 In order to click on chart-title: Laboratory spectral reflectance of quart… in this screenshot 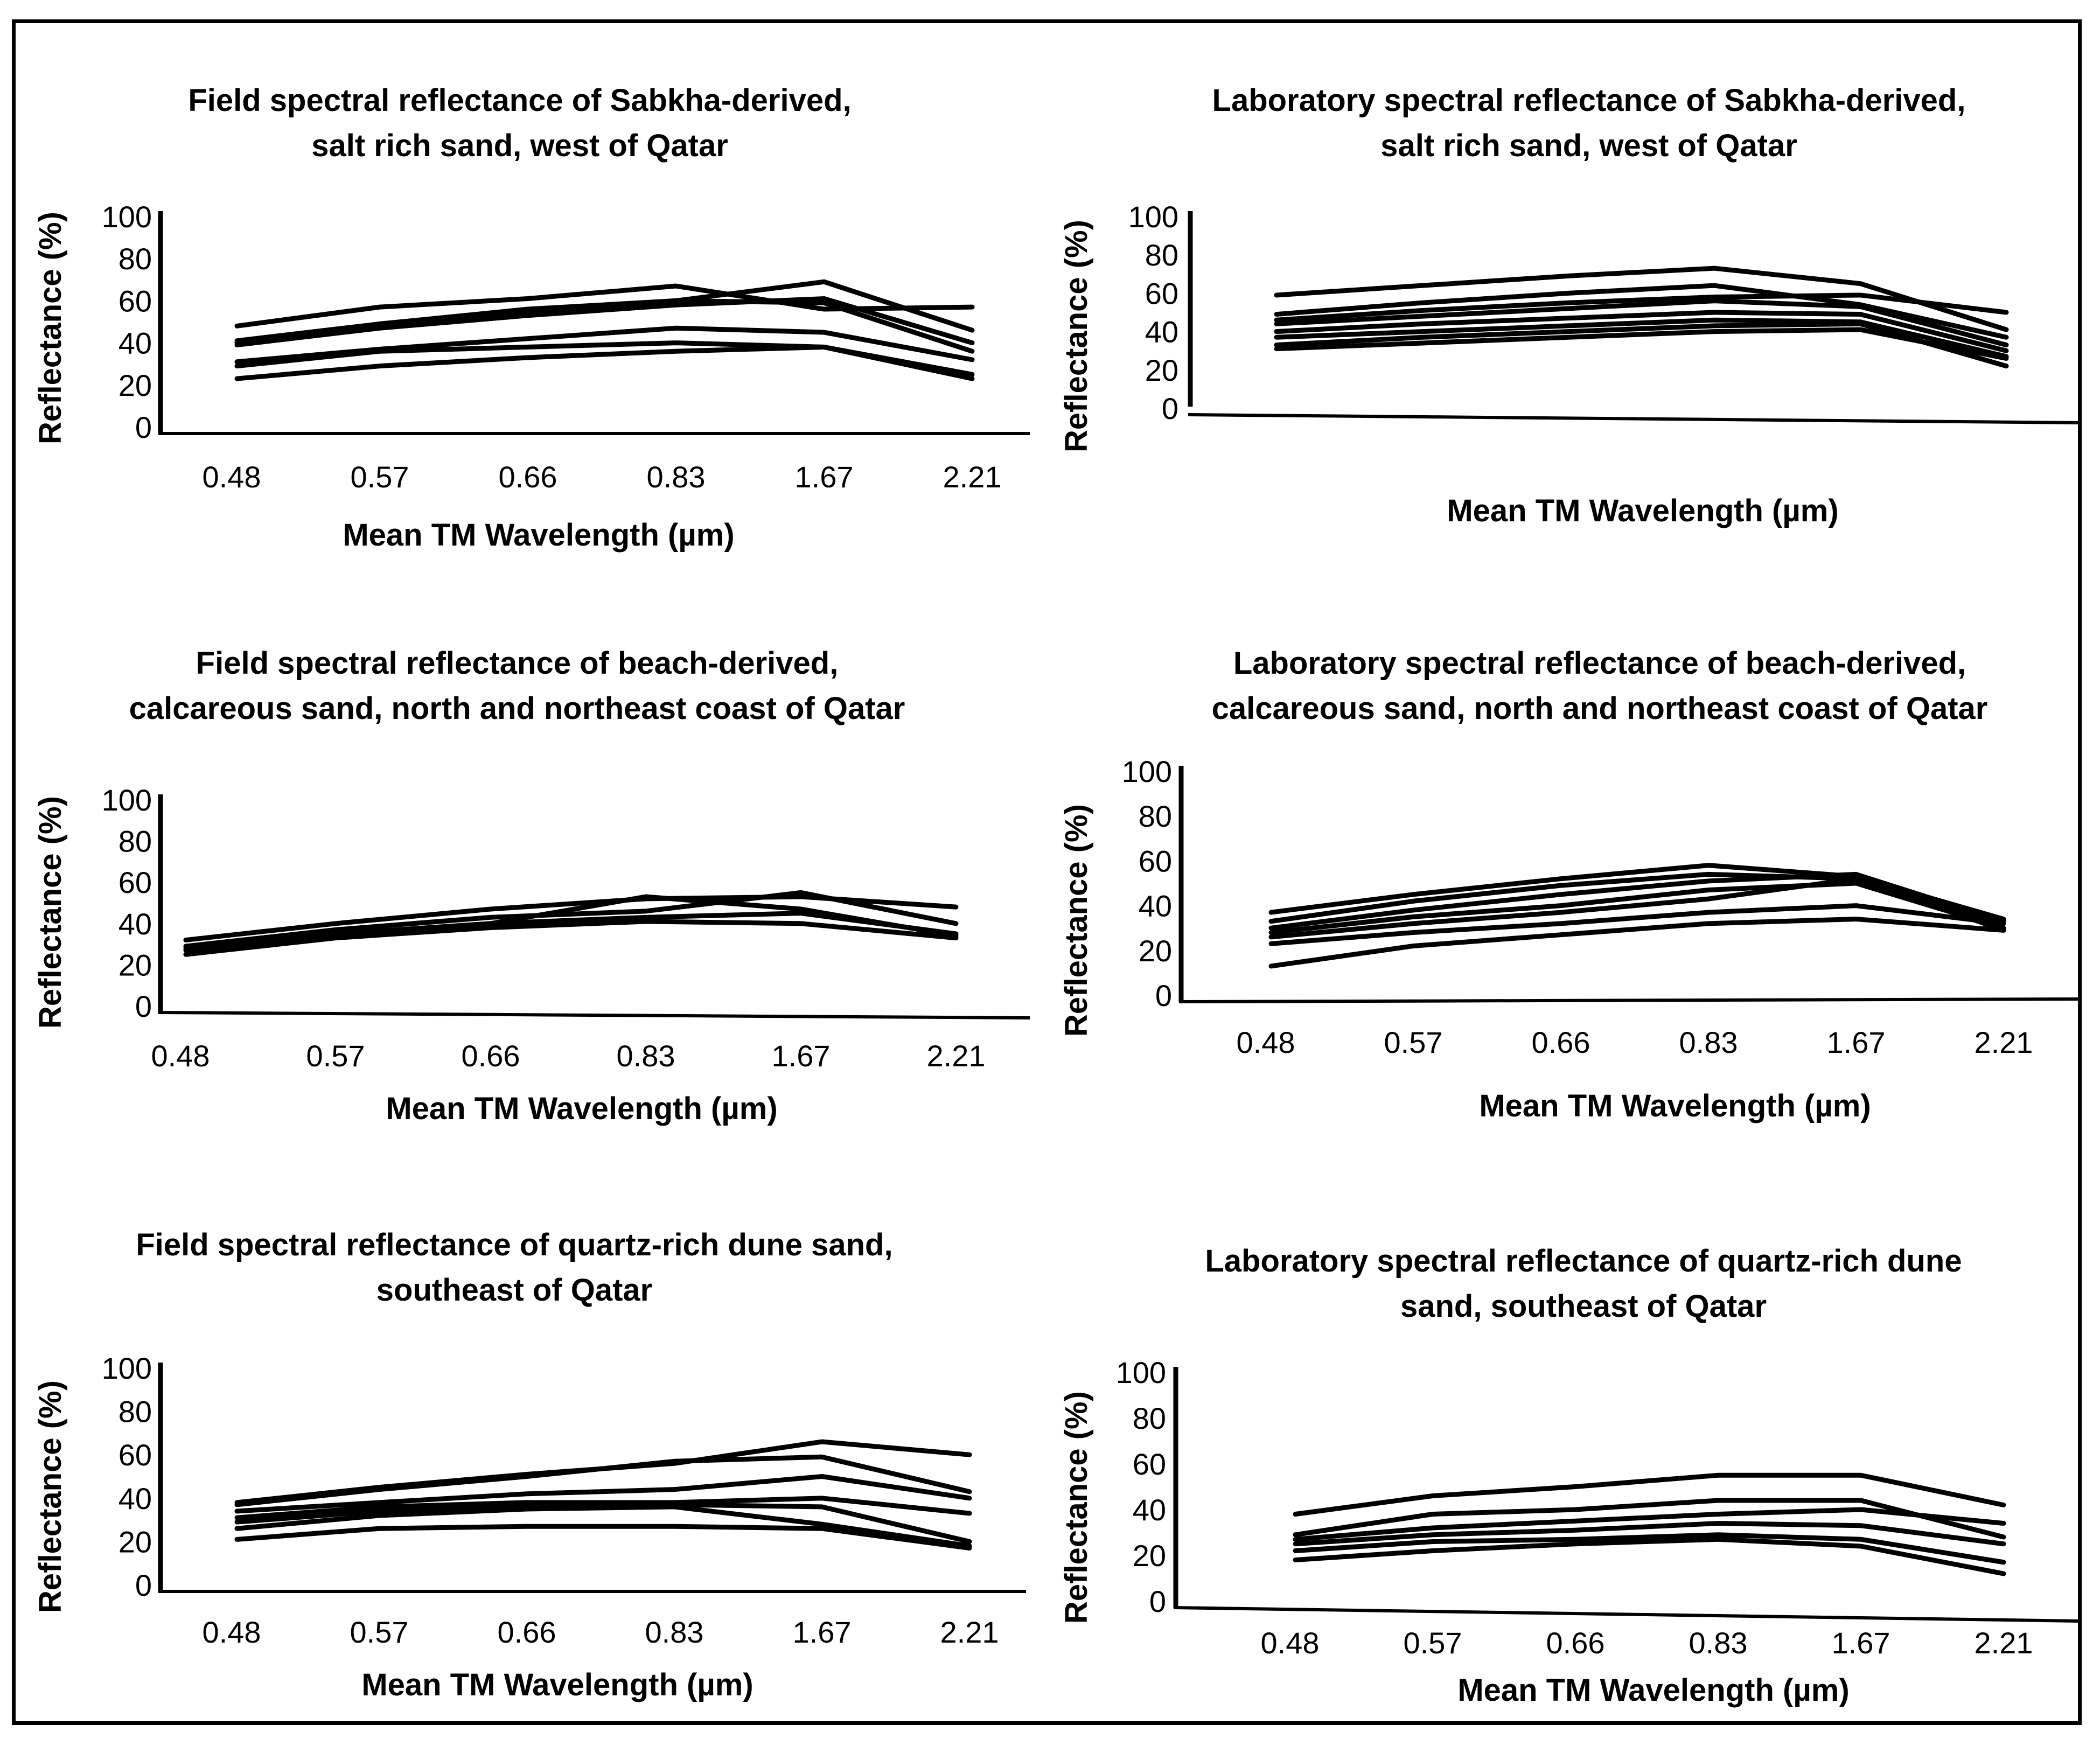, I will do `click(1583, 1284)`.